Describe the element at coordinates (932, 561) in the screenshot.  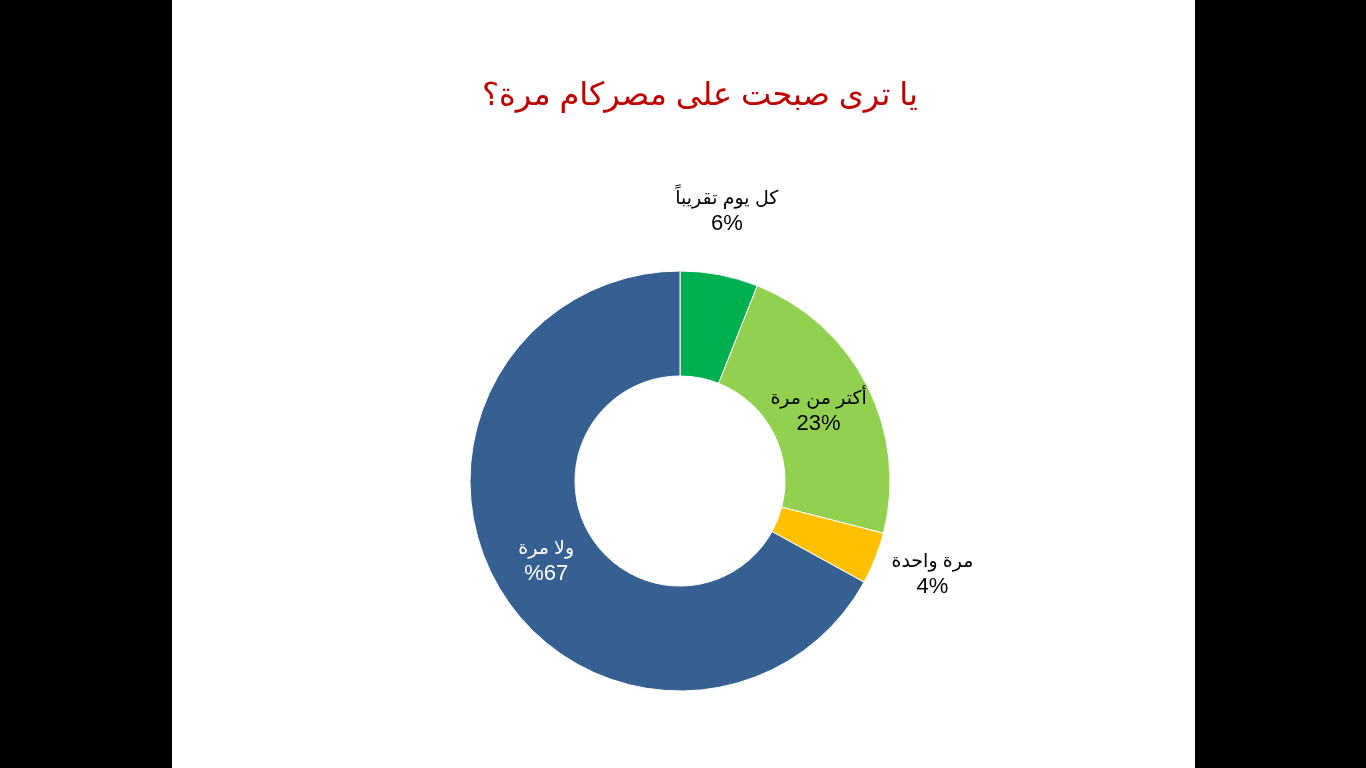
I see `slice-label: مرة واحدة` at that location.